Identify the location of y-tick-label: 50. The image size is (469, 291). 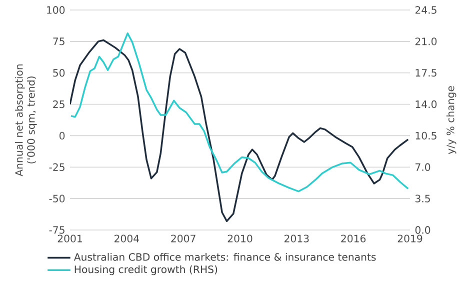
(59, 73).